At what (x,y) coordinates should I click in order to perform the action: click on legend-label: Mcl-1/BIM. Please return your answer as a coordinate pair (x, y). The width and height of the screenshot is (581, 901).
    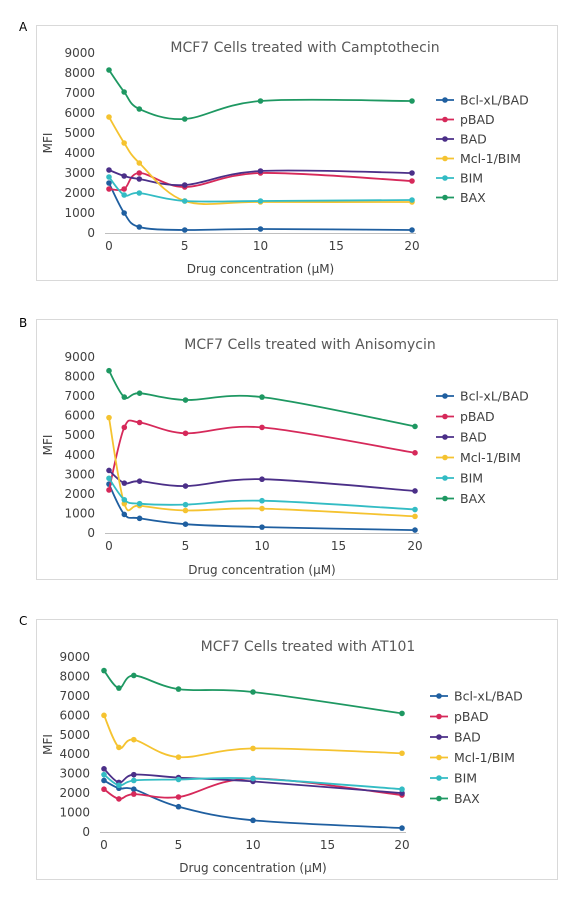
    Looking at the image, I should click on (490, 158).